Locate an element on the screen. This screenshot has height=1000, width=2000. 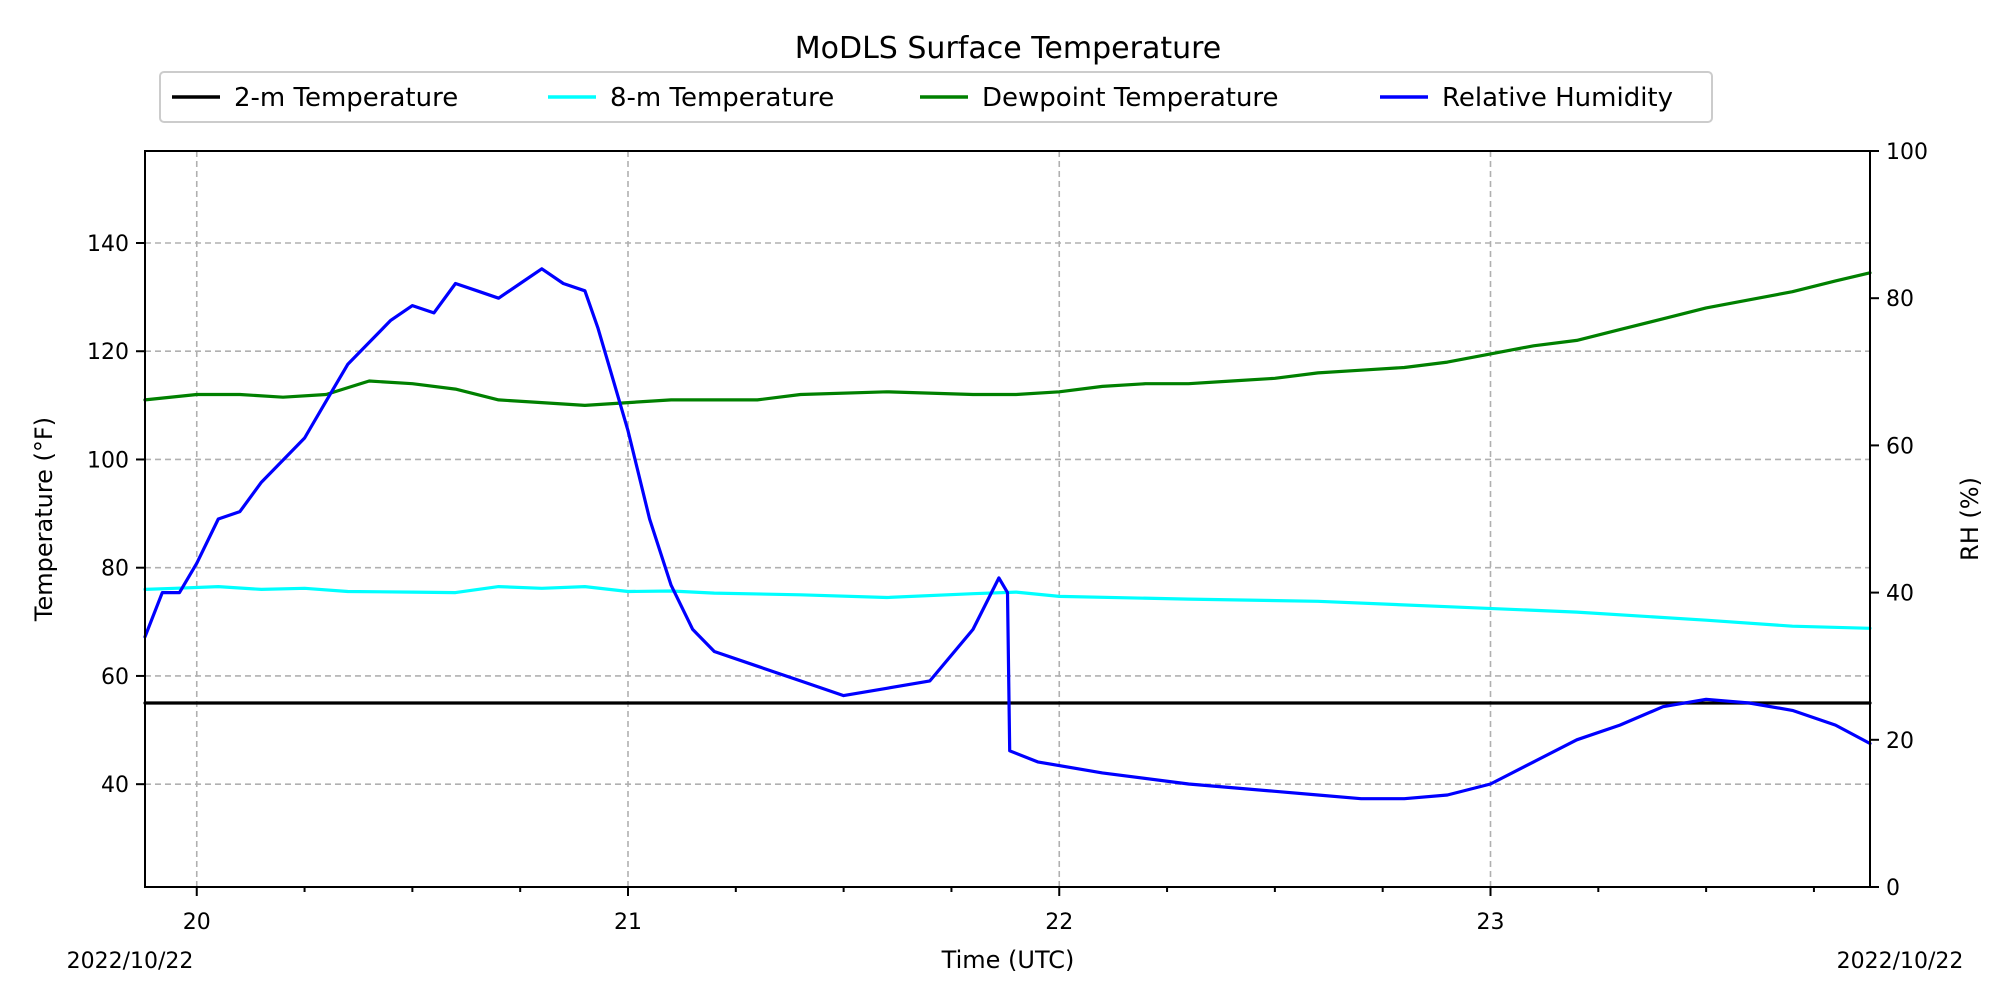
y-right-tick-label: 40 is located at coordinates (1900, 594).